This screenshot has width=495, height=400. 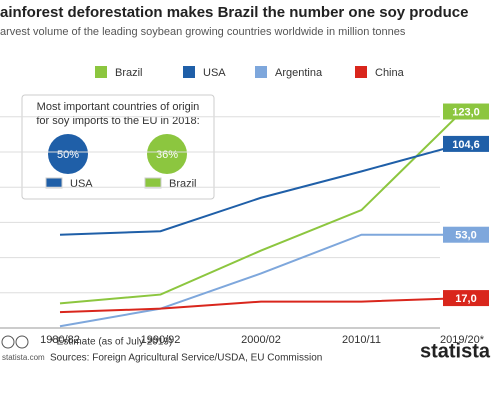 I want to click on value-label: 123,0, so click(x=466, y=112).